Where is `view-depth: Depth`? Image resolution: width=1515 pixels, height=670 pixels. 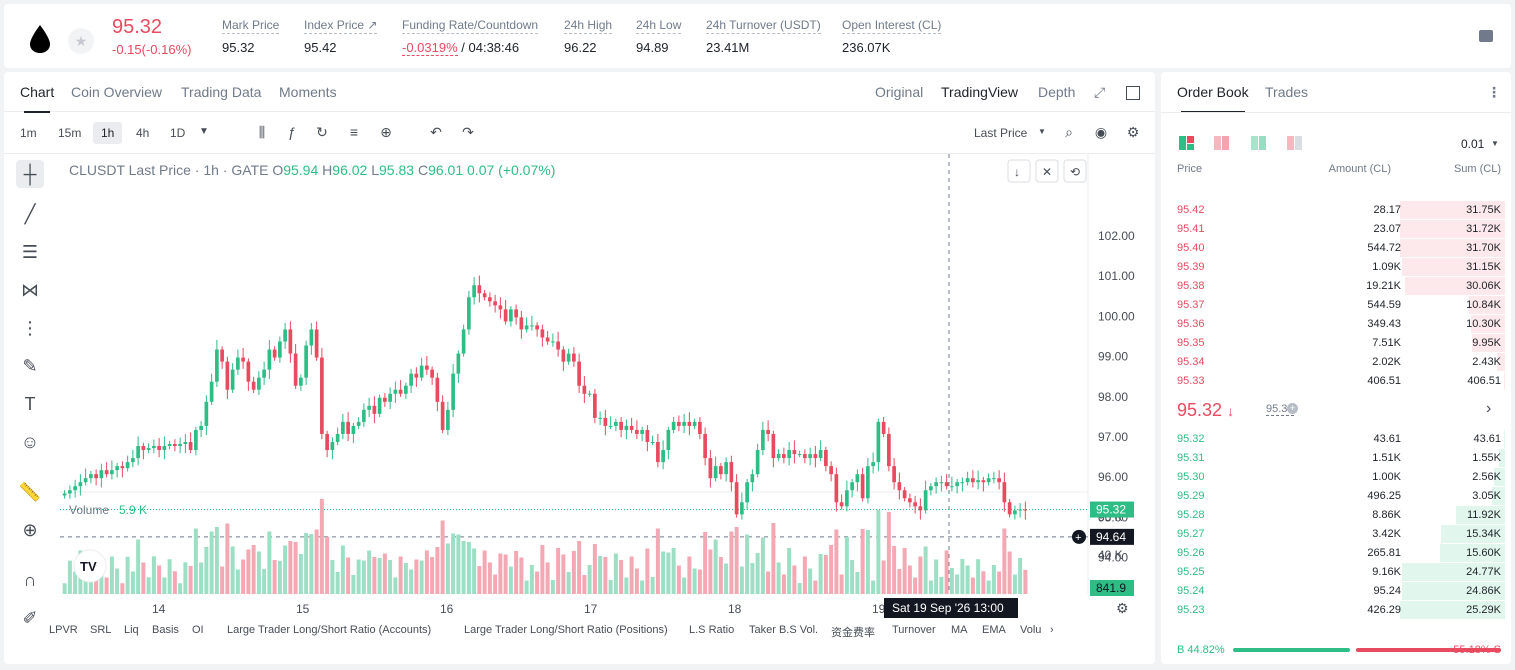 view-depth: Depth is located at coordinates (1057, 92).